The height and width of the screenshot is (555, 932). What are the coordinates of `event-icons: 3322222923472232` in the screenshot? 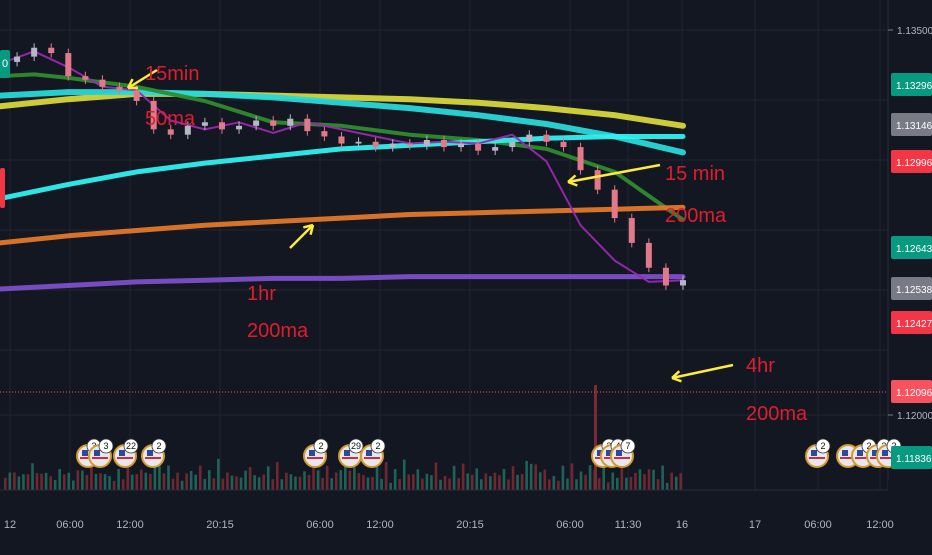 It's located at (489, 453).